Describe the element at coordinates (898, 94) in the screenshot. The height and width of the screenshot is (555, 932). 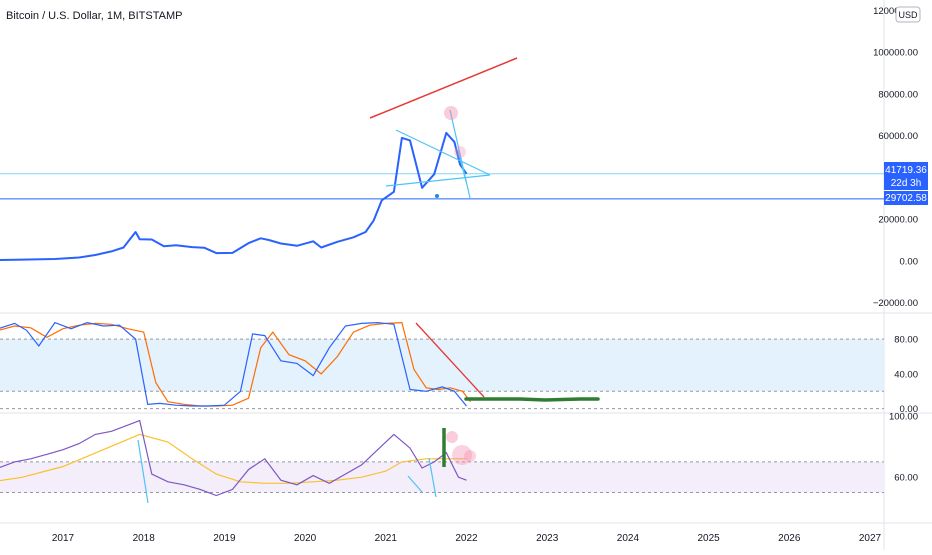
I see `price-ytick-label: 80000.00` at that location.